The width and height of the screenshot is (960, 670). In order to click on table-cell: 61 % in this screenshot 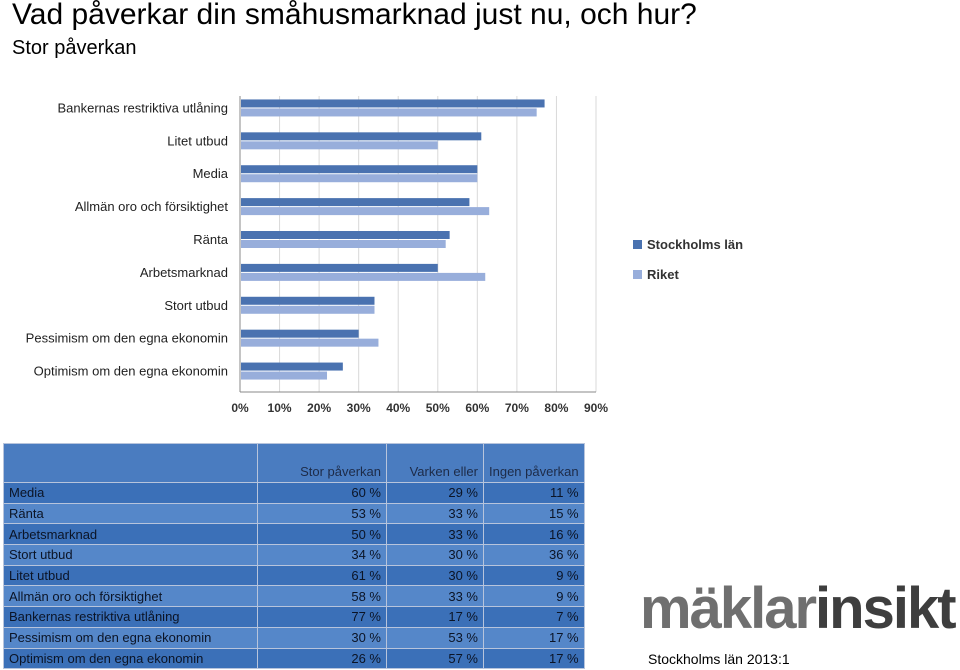, I will do `click(322, 575)`.